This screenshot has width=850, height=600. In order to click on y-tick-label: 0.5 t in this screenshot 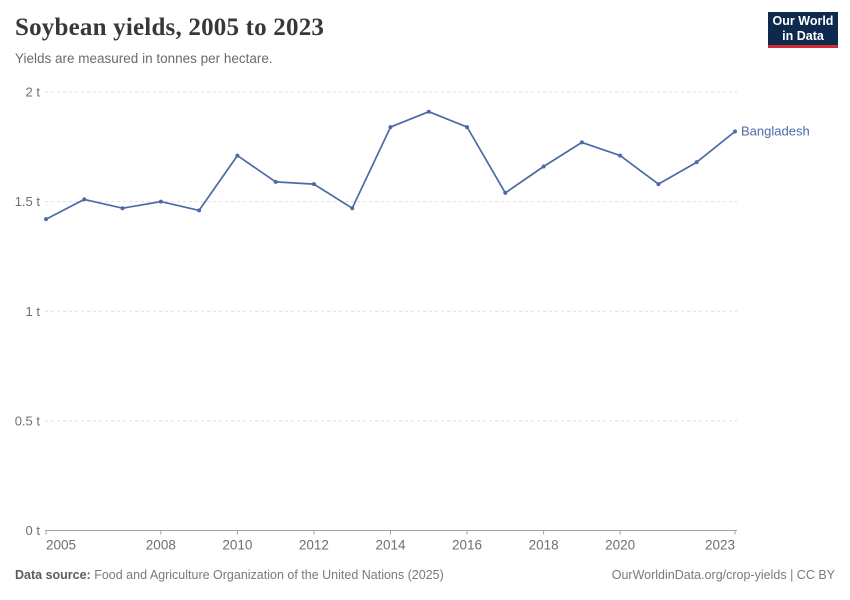, I will do `click(28, 420)`.